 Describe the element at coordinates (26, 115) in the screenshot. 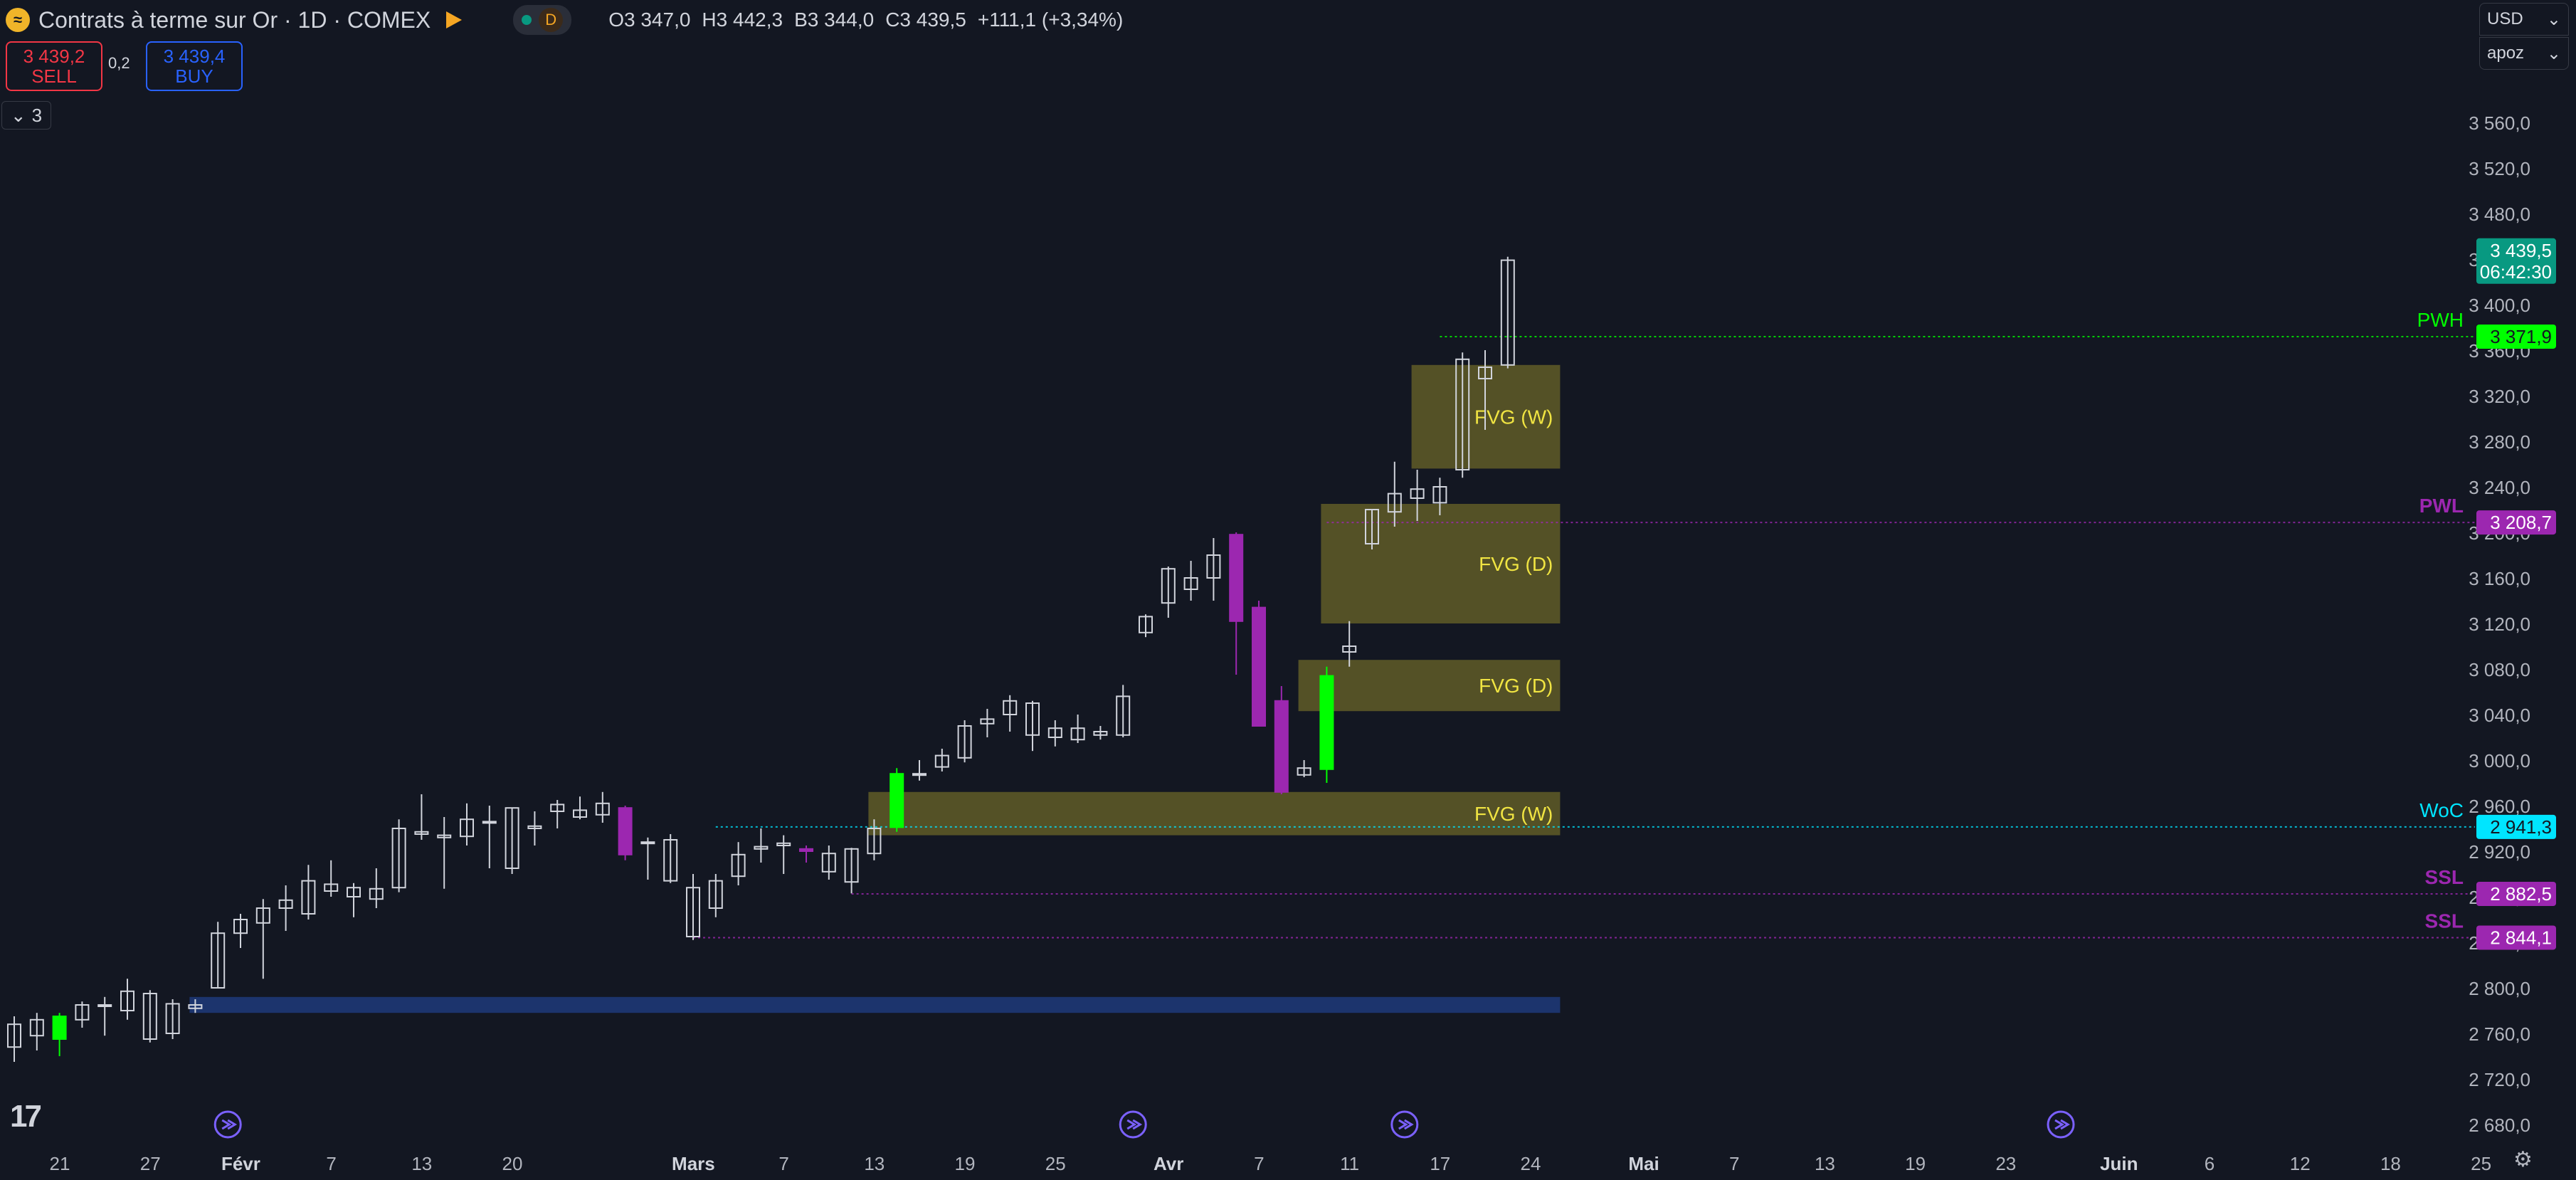

I see `indicators-toggle-button: ⌄ 3` at that location.